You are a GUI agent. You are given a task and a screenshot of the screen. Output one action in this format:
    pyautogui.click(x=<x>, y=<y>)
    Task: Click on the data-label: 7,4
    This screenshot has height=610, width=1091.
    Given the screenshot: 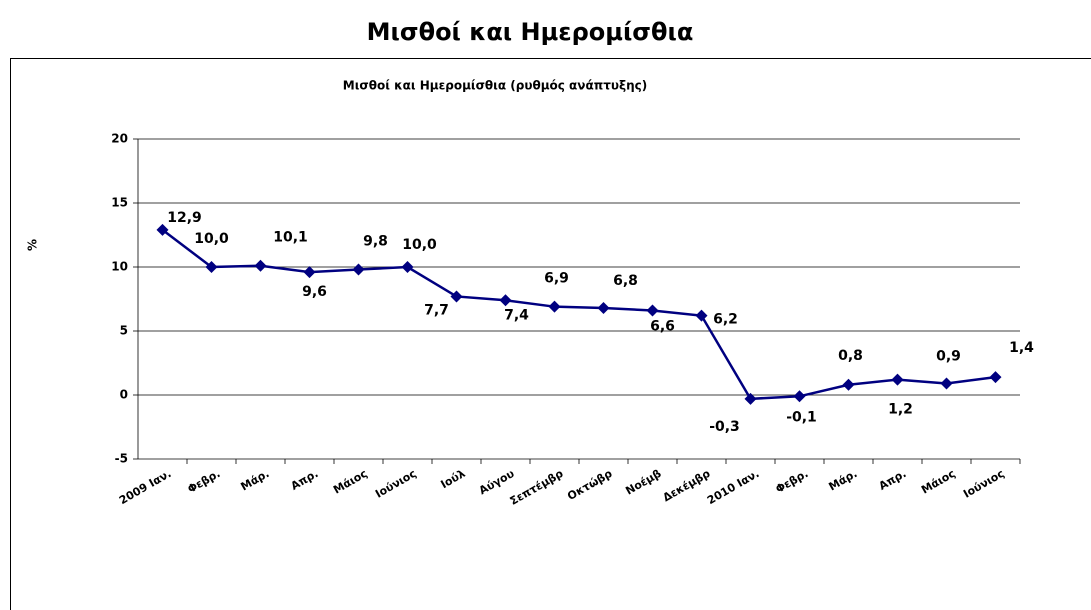 What is the action you would take?
    pyautogui.click(x=516, y=315)
    